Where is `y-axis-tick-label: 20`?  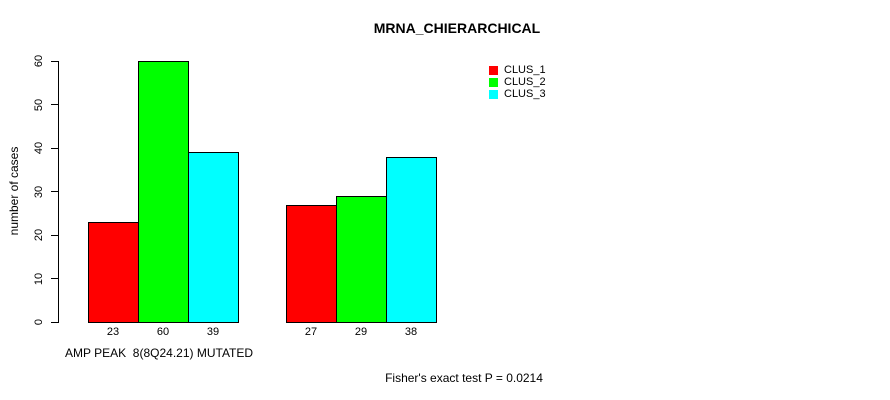
y-axis-tick-label: 20 is located at coordinates (39, 235).